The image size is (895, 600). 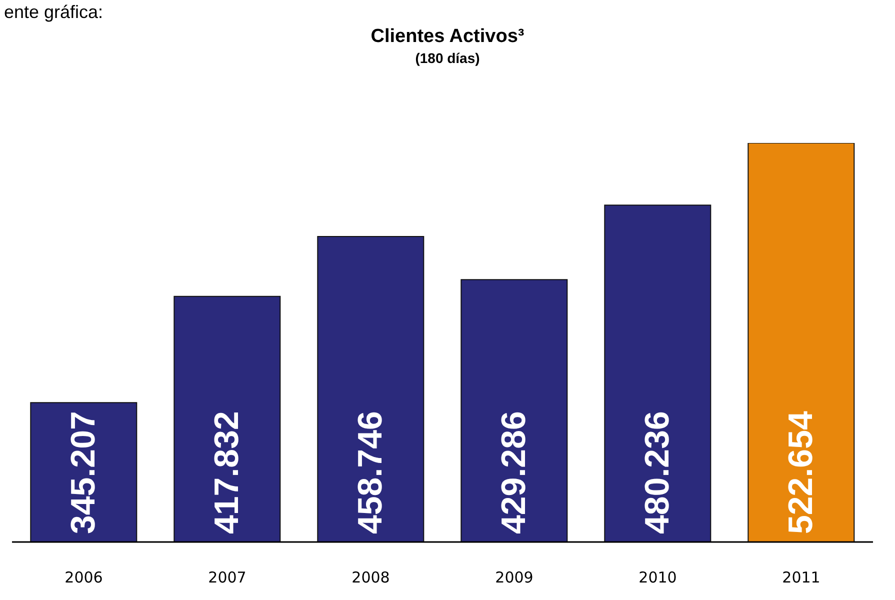 What do you see at coordinates (801, 472) in the screenshot?
I see `data-label: 522.654` at bounding box center [801, 472].